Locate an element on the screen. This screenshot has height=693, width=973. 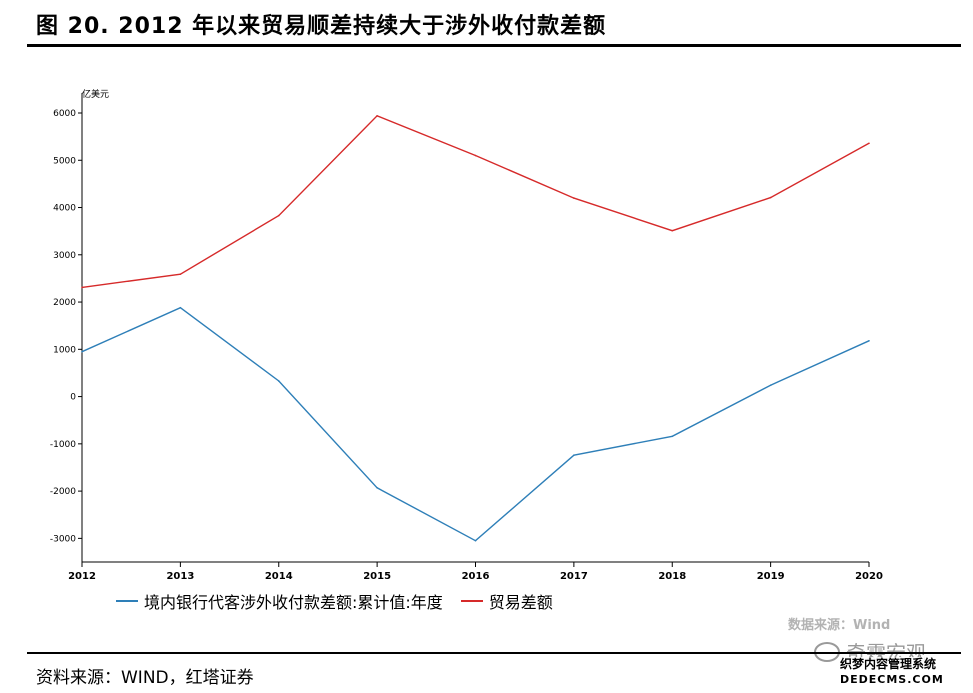
legend-item-series-2: 贸易差额 is located at coordinates (506, 601).